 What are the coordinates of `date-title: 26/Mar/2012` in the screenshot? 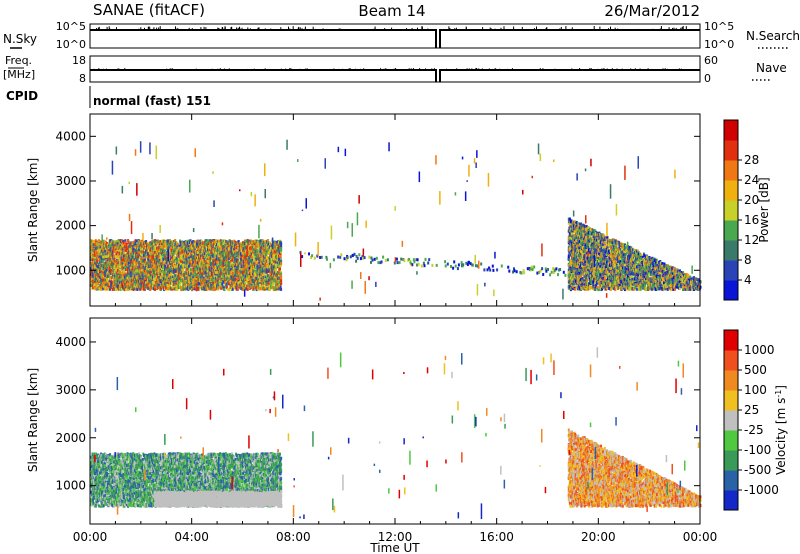 It's located at (652, 11).